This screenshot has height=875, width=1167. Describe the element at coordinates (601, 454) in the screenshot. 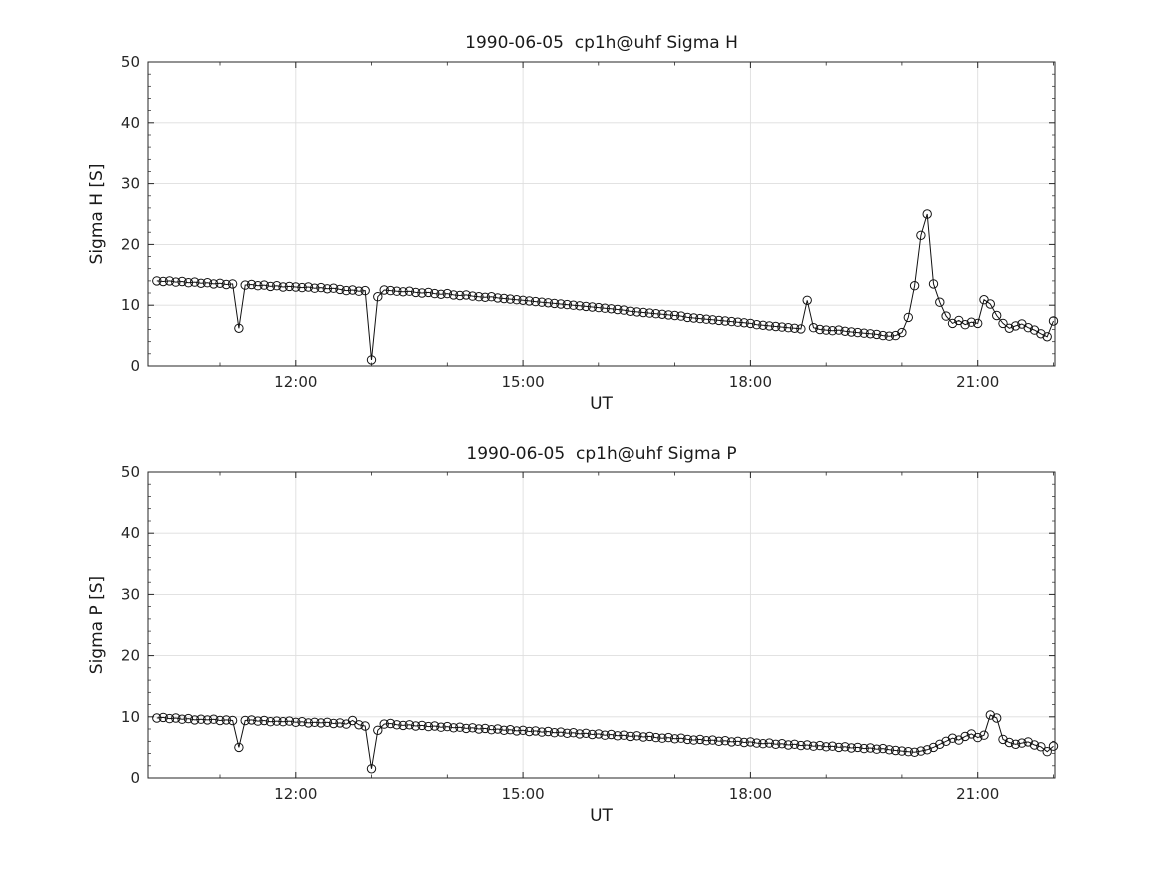

I see `sigma-p-chart-title: 1990-06-05 cp1h@uhf Sigma P` at that location.